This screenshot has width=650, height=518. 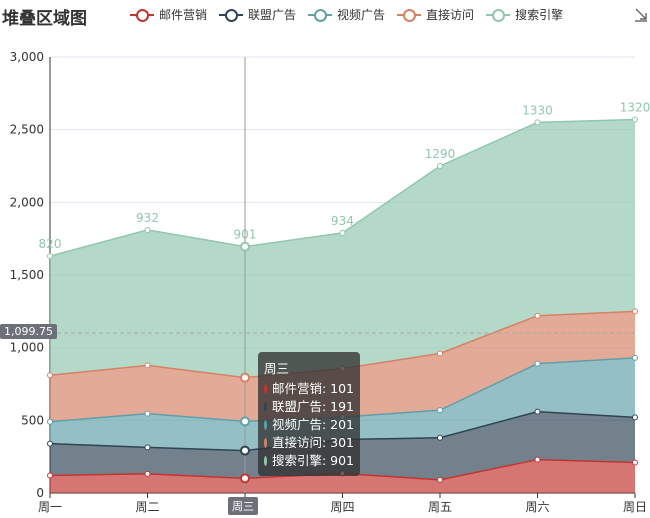 I want to click on x-tick-label: 周一, so click(x=50, y=507).